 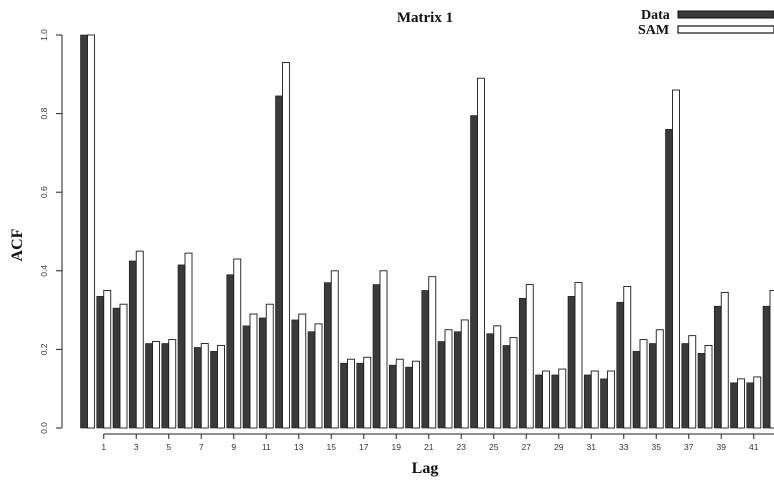 What do you see at coordinates (592, 447) in the screenshot?
I see `x-tick-label: 31` at bounding box center [592, 447].